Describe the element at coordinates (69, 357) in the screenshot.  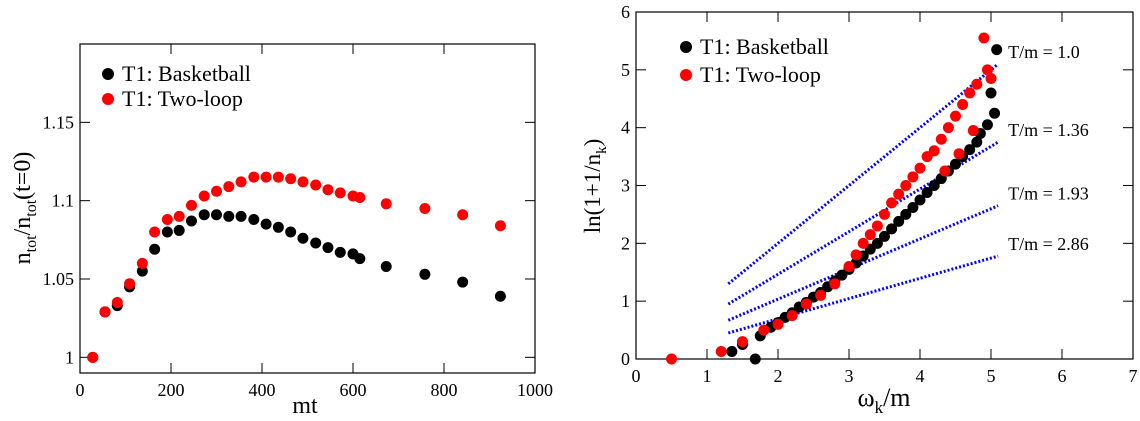
I see `left-y-tick-label-0: 1` at that location.